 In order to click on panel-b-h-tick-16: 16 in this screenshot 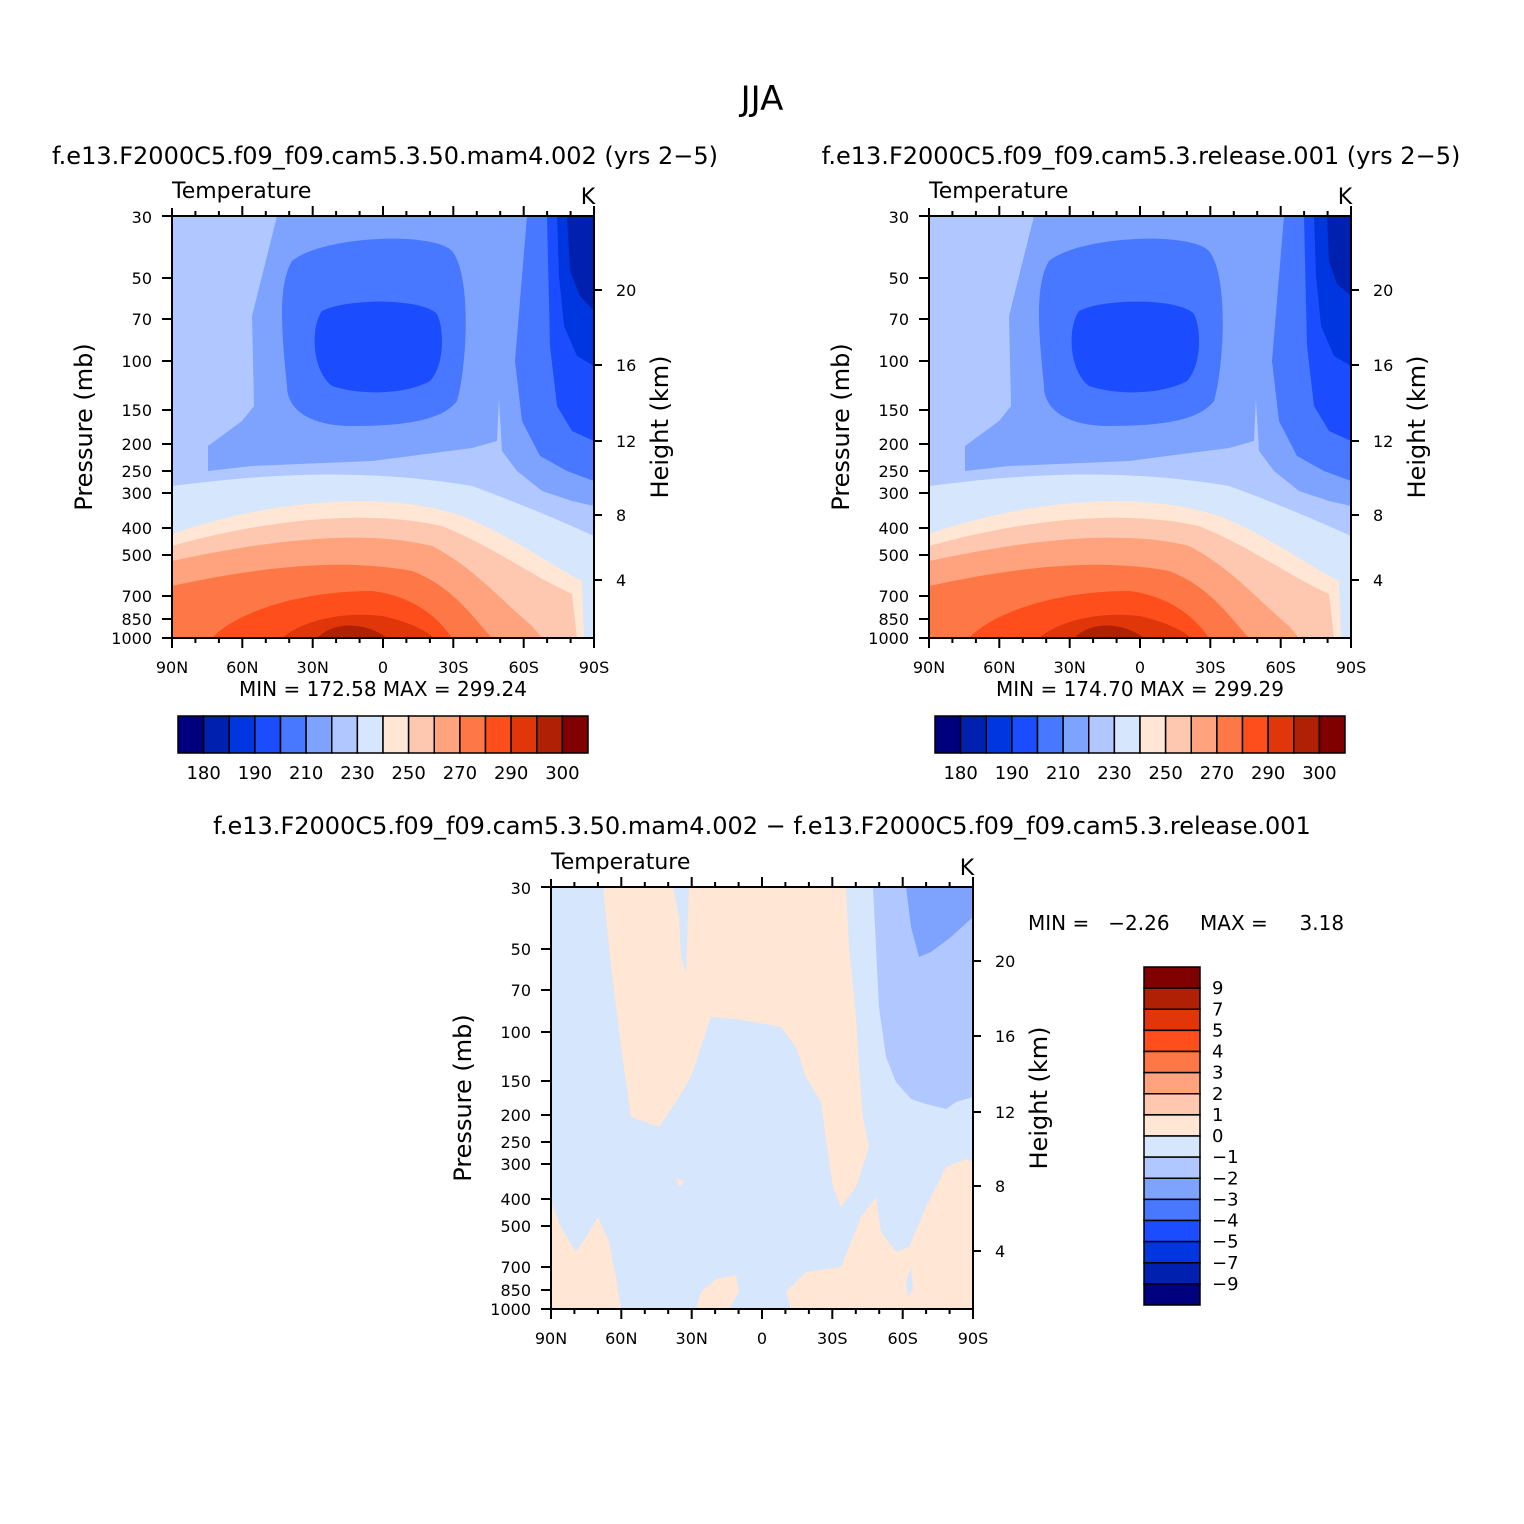, I will do `click(1383, 365)`.